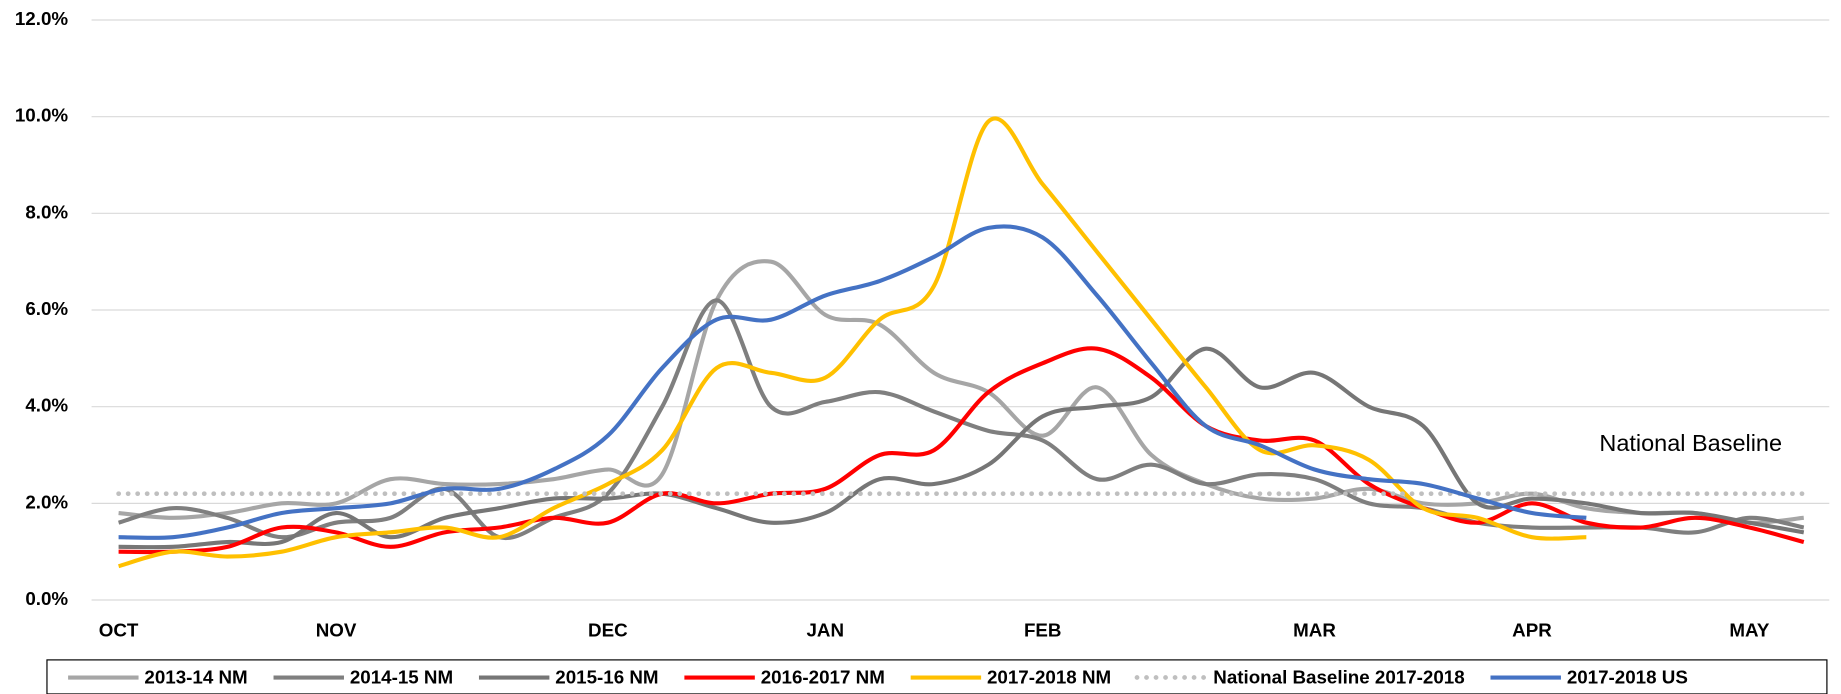 The width and height of the screenshot is (1841, 694). I want to click on x-tick-label: FEB, so click(1043, 630).